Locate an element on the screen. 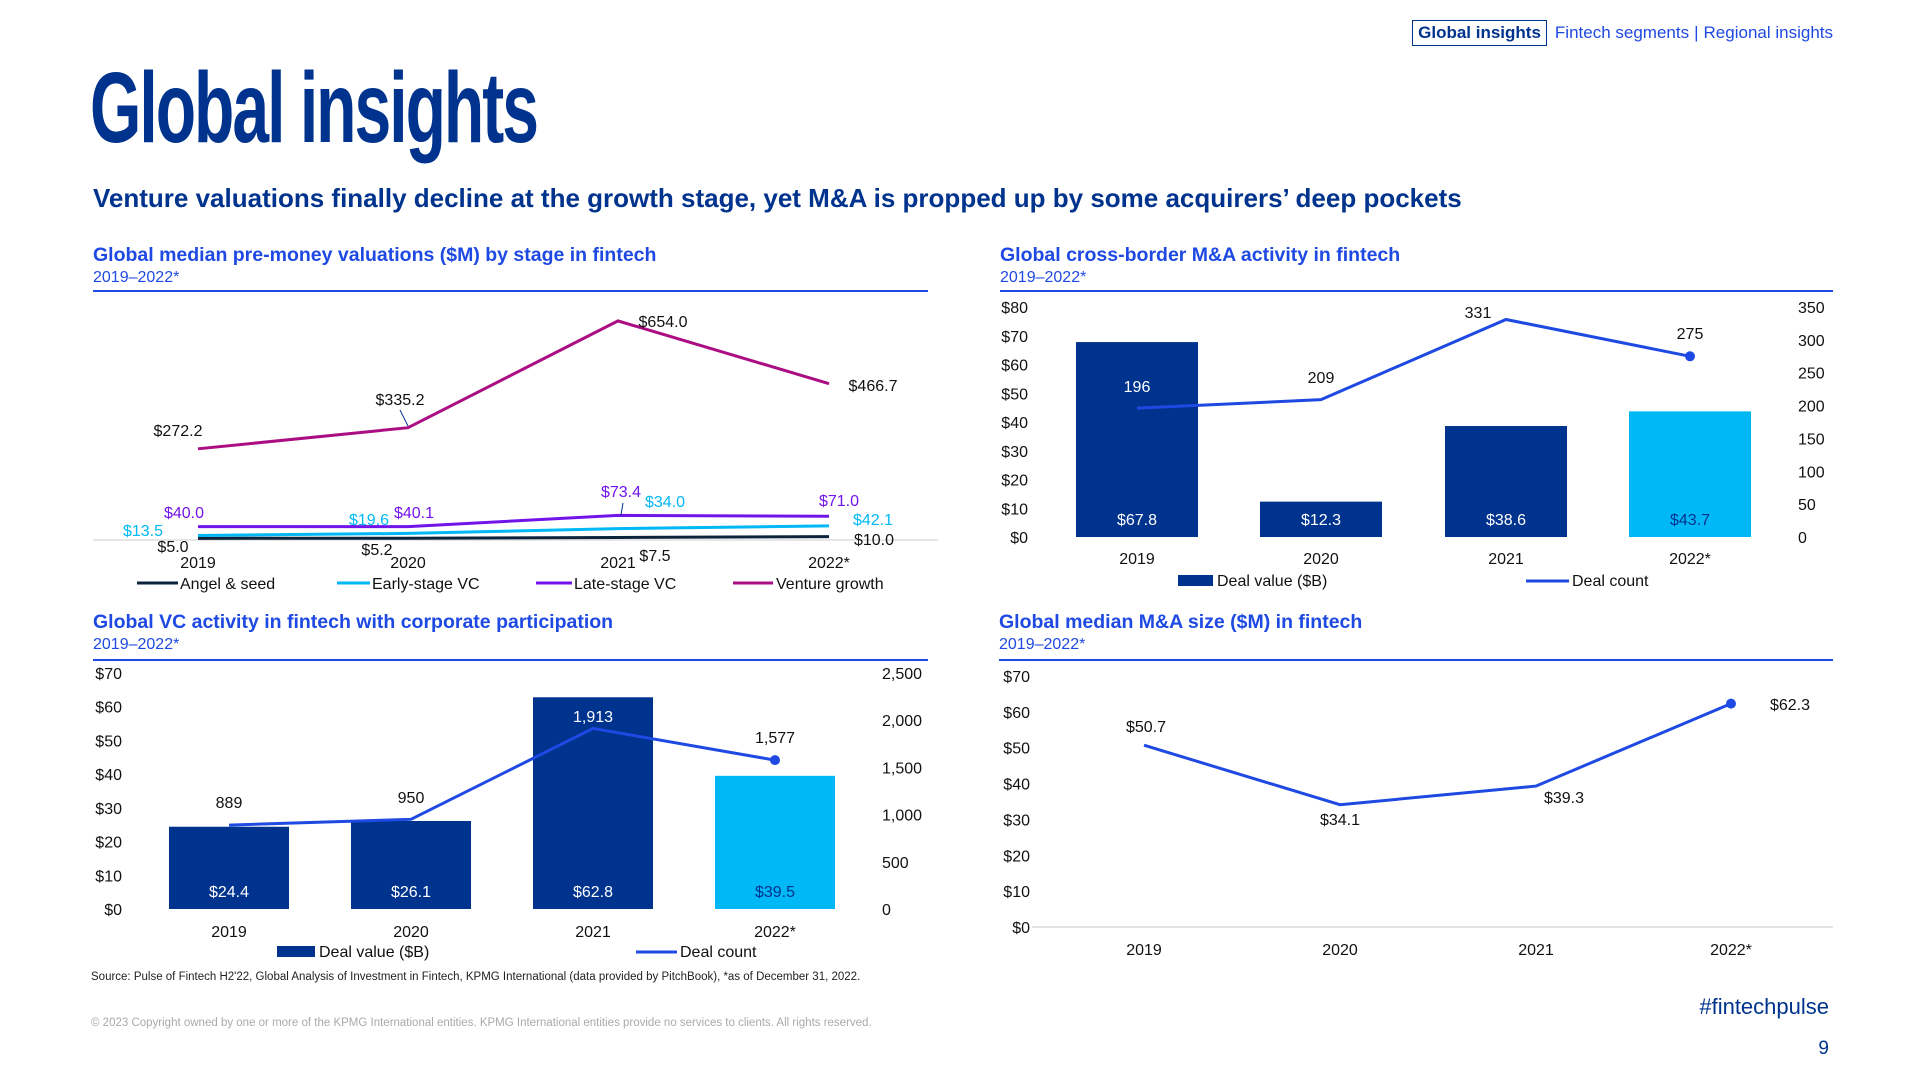 This screenshot has height=1080, width=1920. chart1-data-label: $7.5 is located at coordinates (654, 556).